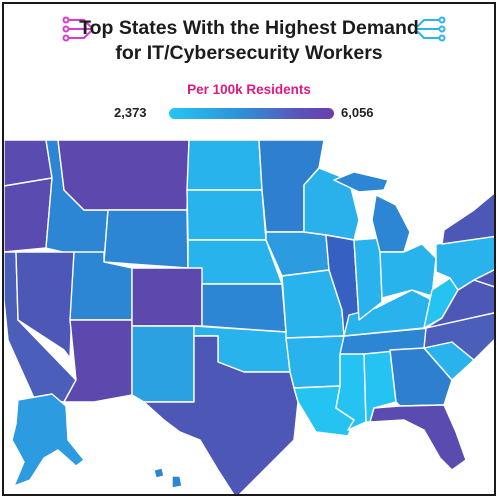 This screenshot has height=500, width=500. What do you see at coordinates (123, 175) in the screenshot?
I see `state-montana` at bounding box center [123, 175].